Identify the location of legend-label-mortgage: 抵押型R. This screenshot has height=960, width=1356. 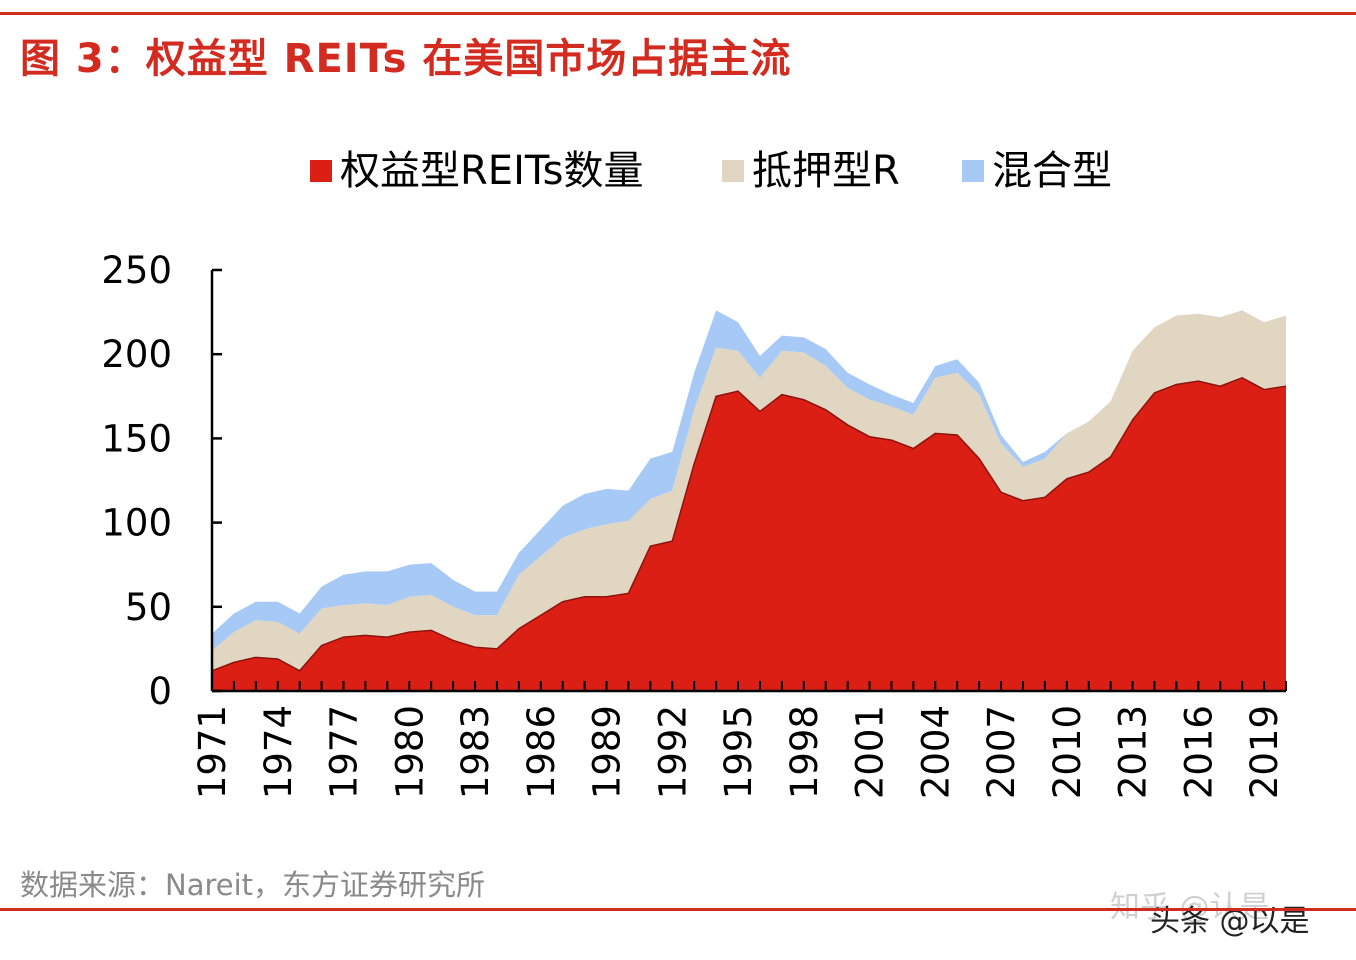
(826, 171).